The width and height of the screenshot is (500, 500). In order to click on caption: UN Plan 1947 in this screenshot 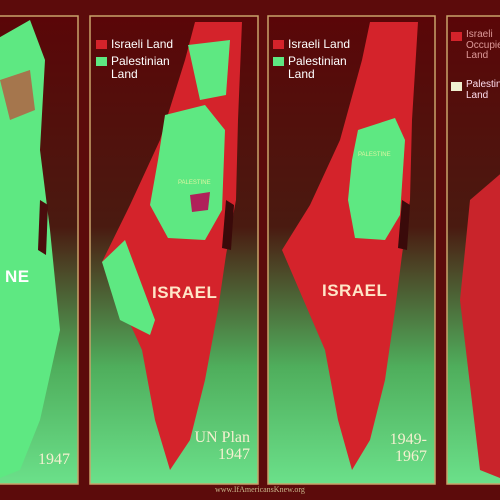, I will do `click(215, 446)`.